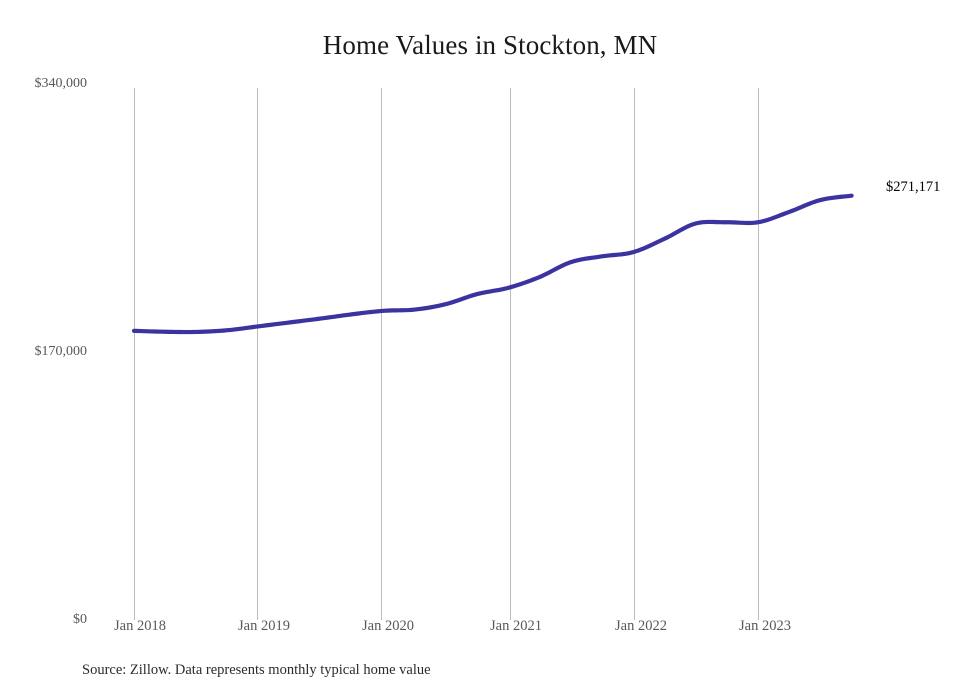  Describe the element at coordinates (641, 626) in the screenshot. I see `x-axis-tick-jan-2022: Jan 2022` at that location.